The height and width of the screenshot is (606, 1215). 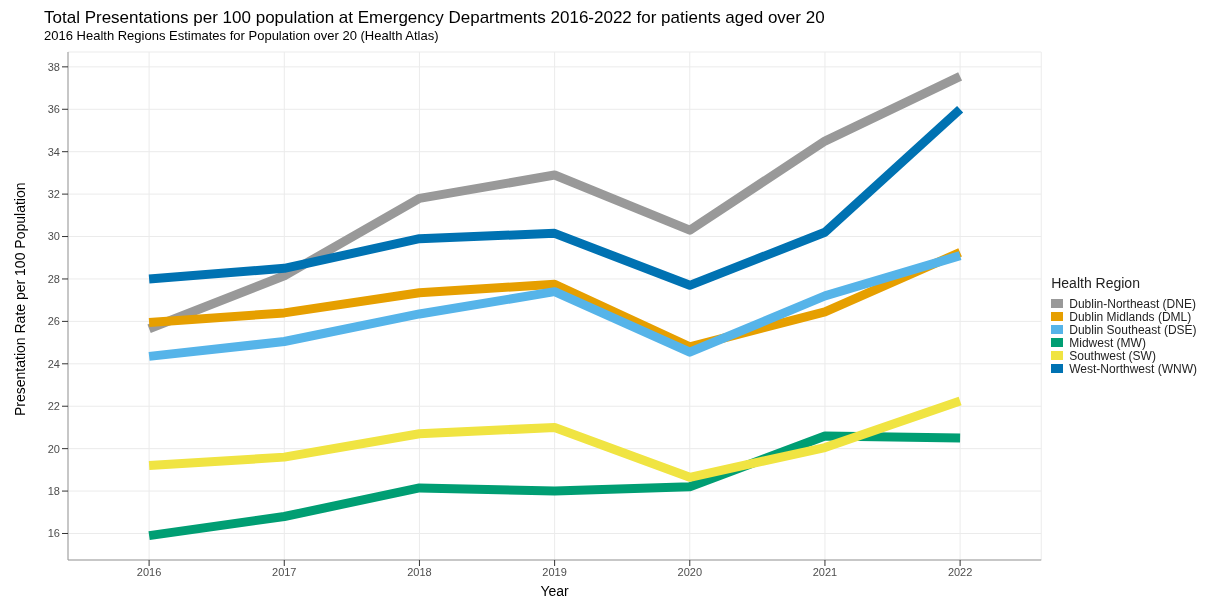 What do you see at coordinates (284, 571) in the screenshot?
I see `x-tick-label: 2017` at bounding box center [284, 571].